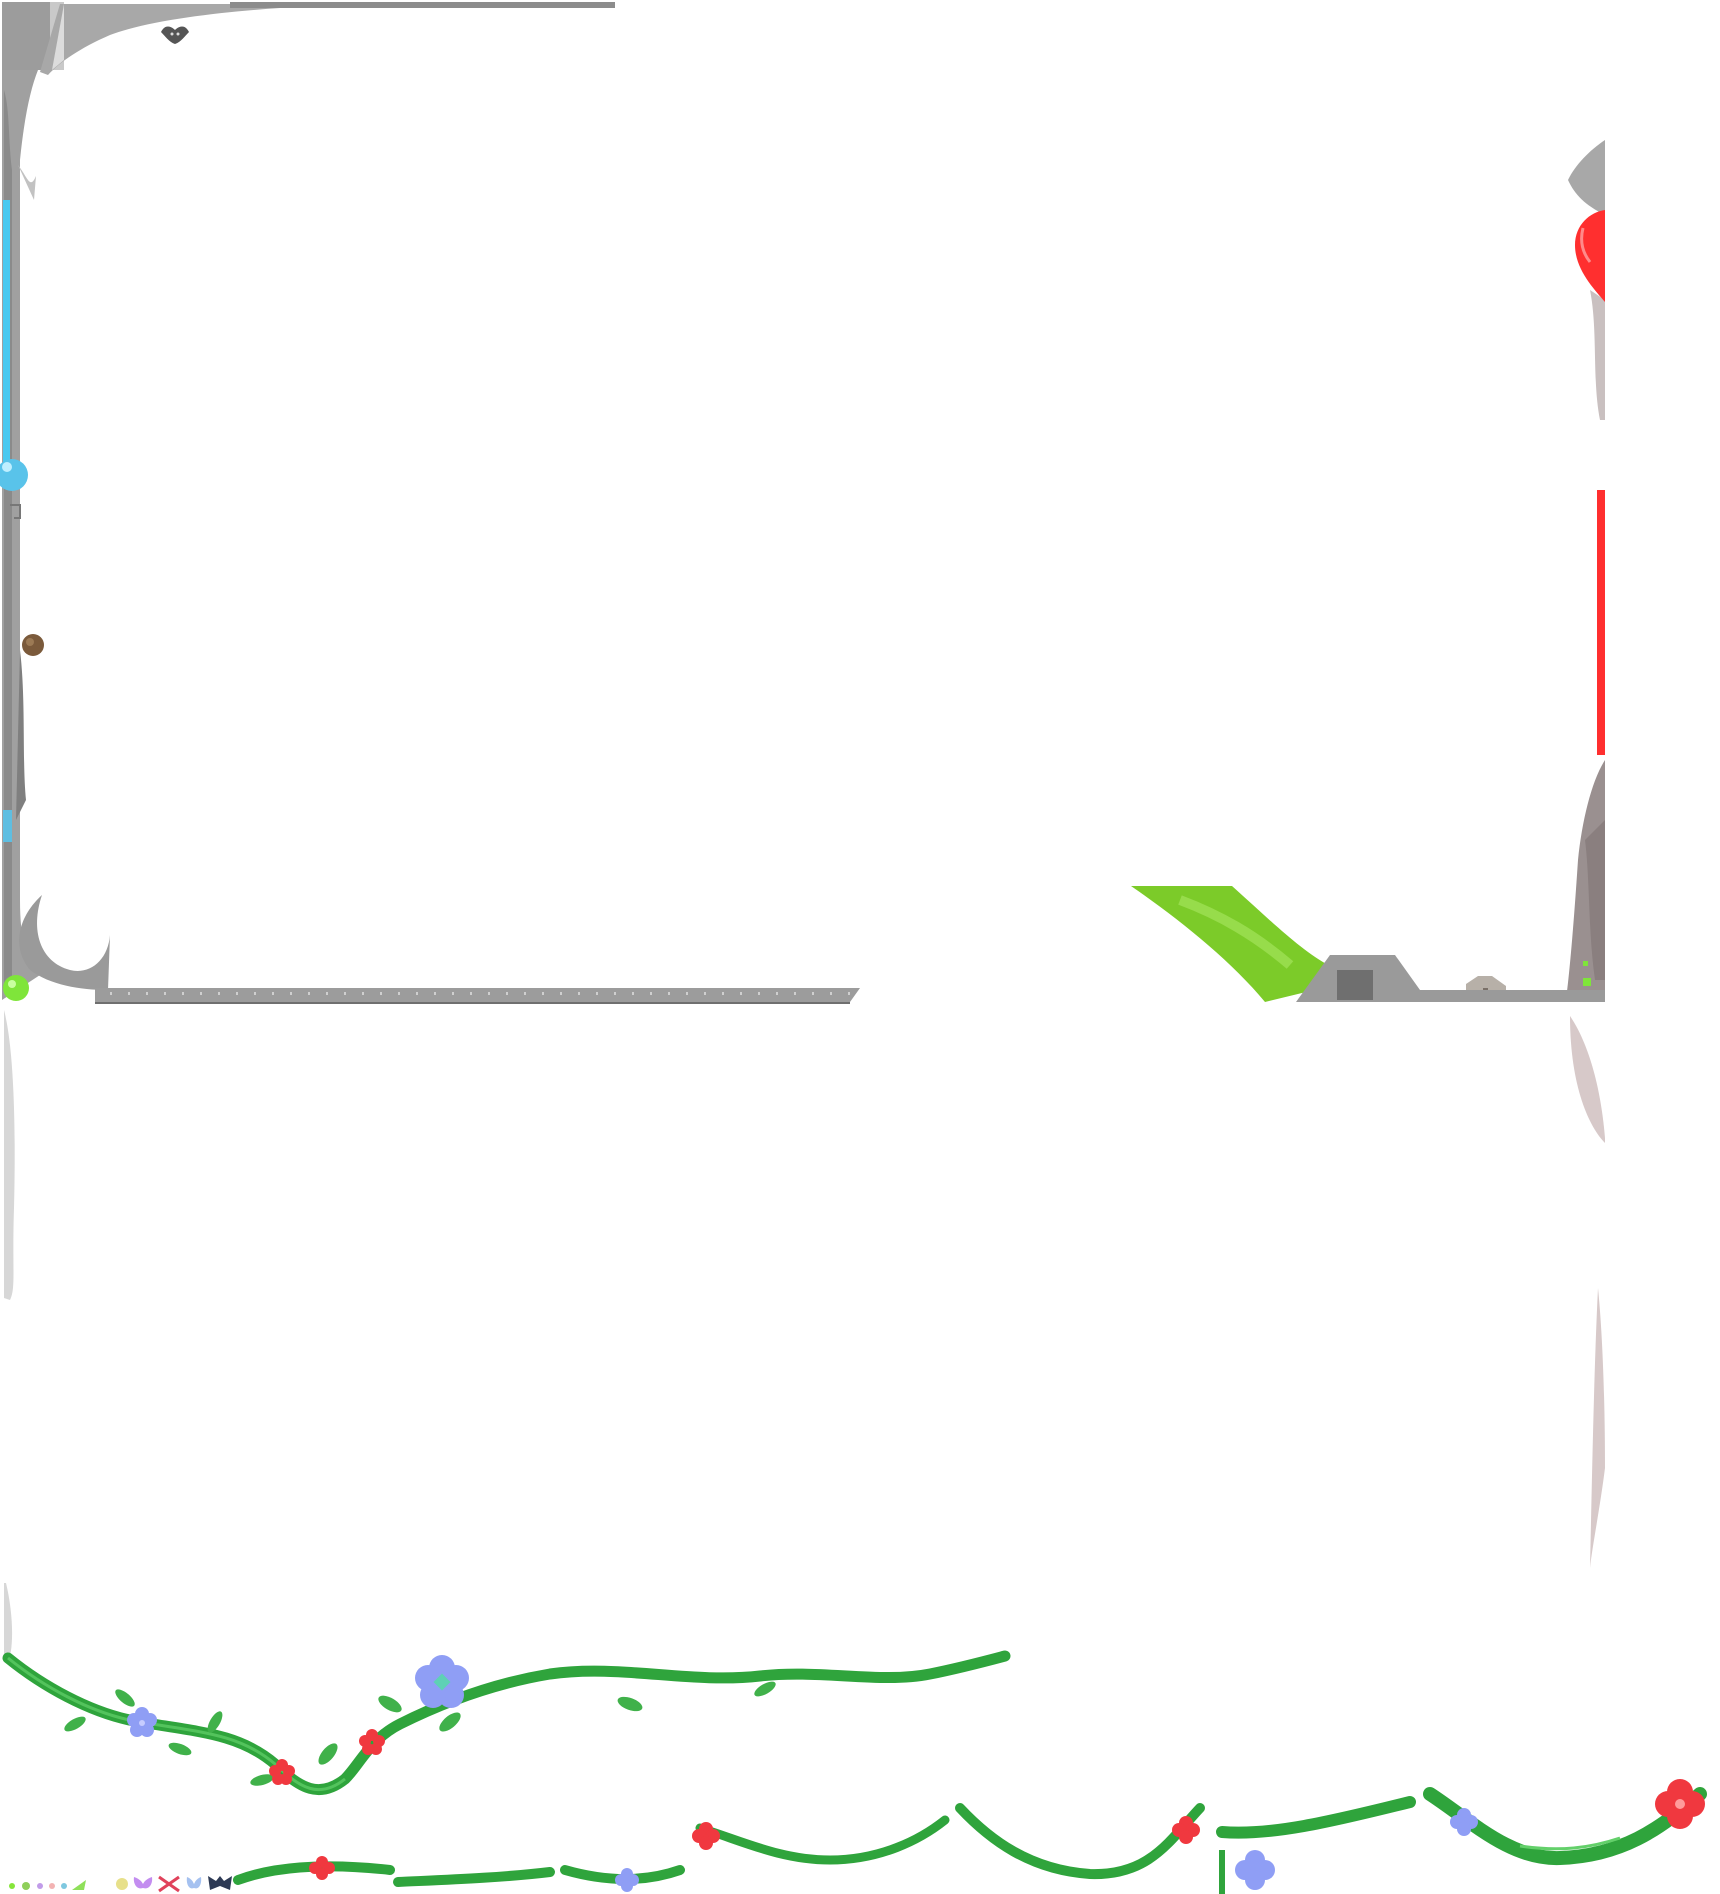 The height and width of the screenshot is (1894, 1720). What do you see at coordinates (1590, 256) in the screenshot?
I see `health-heart` at bounding box center [1590, 256].